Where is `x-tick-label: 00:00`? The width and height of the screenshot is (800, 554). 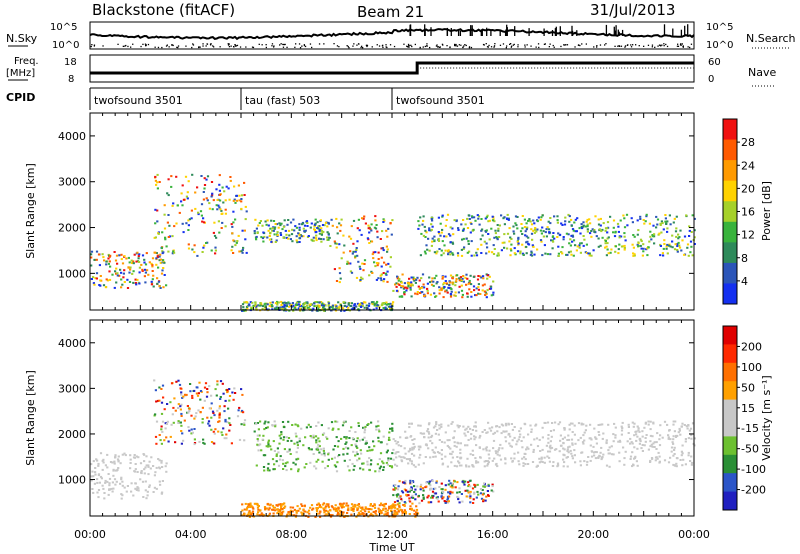 x-tick-label: 00:00 is located at coordinates (90, 534).